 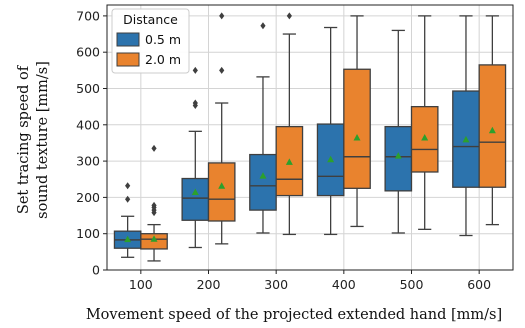 What do you see at coordinates (276, 284) in the screenshot?
I see `x-tick-label: 300` at bounding box center [276, 284].